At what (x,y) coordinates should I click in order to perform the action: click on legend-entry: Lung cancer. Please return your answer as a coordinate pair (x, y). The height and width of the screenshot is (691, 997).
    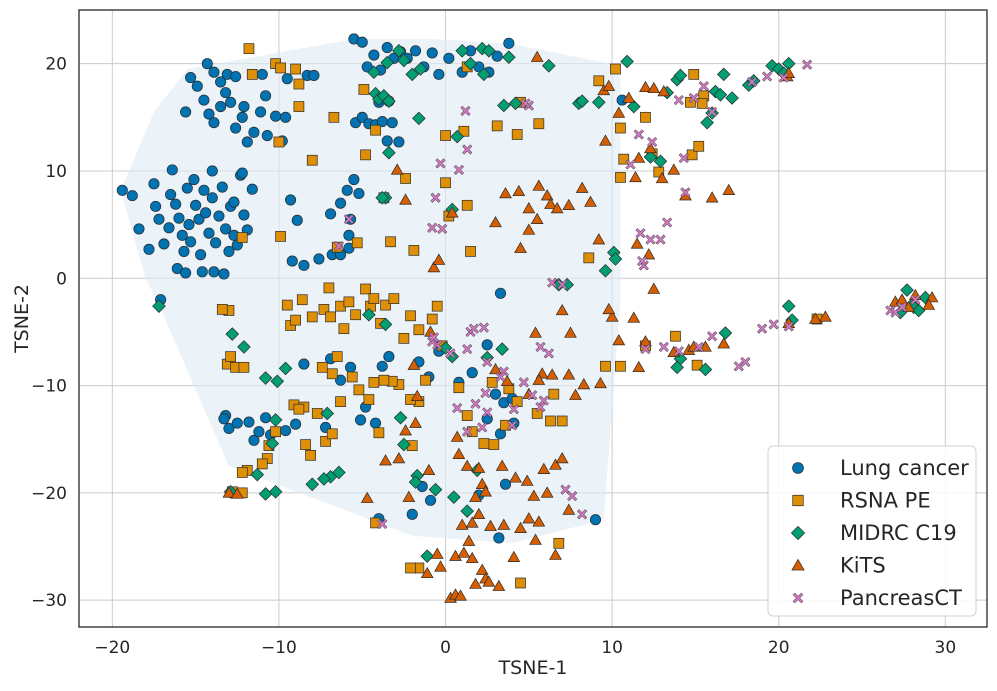
    Looking at the image, I should click on (880, 468).